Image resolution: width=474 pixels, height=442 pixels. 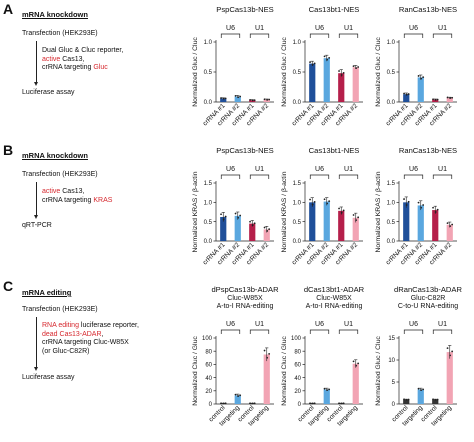 I want to click on y-axis-label: Normalized KRAS / β-actin, so click(x=378, y=211).